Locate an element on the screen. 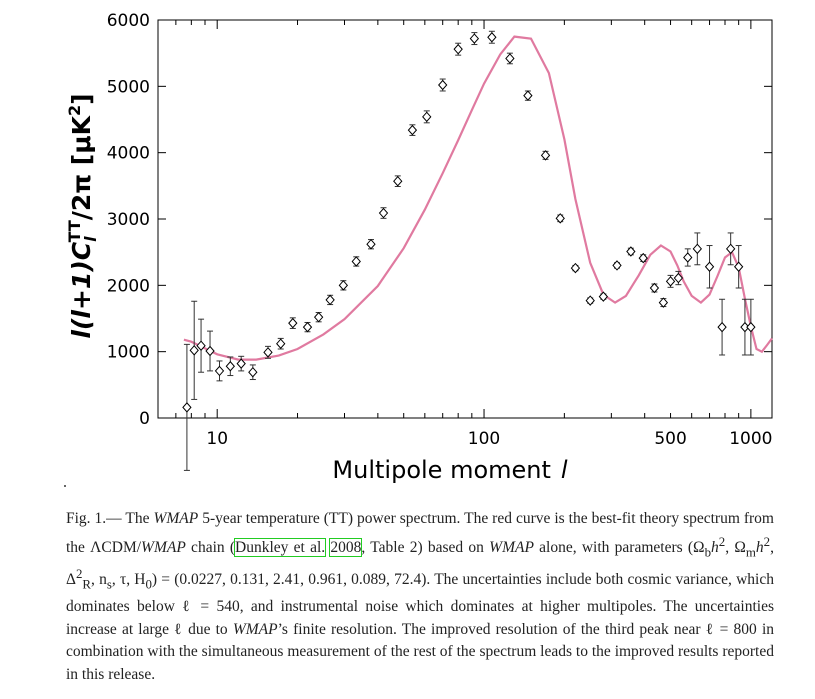  y-tick-label: 1000 is located at coordinates (128, 353).